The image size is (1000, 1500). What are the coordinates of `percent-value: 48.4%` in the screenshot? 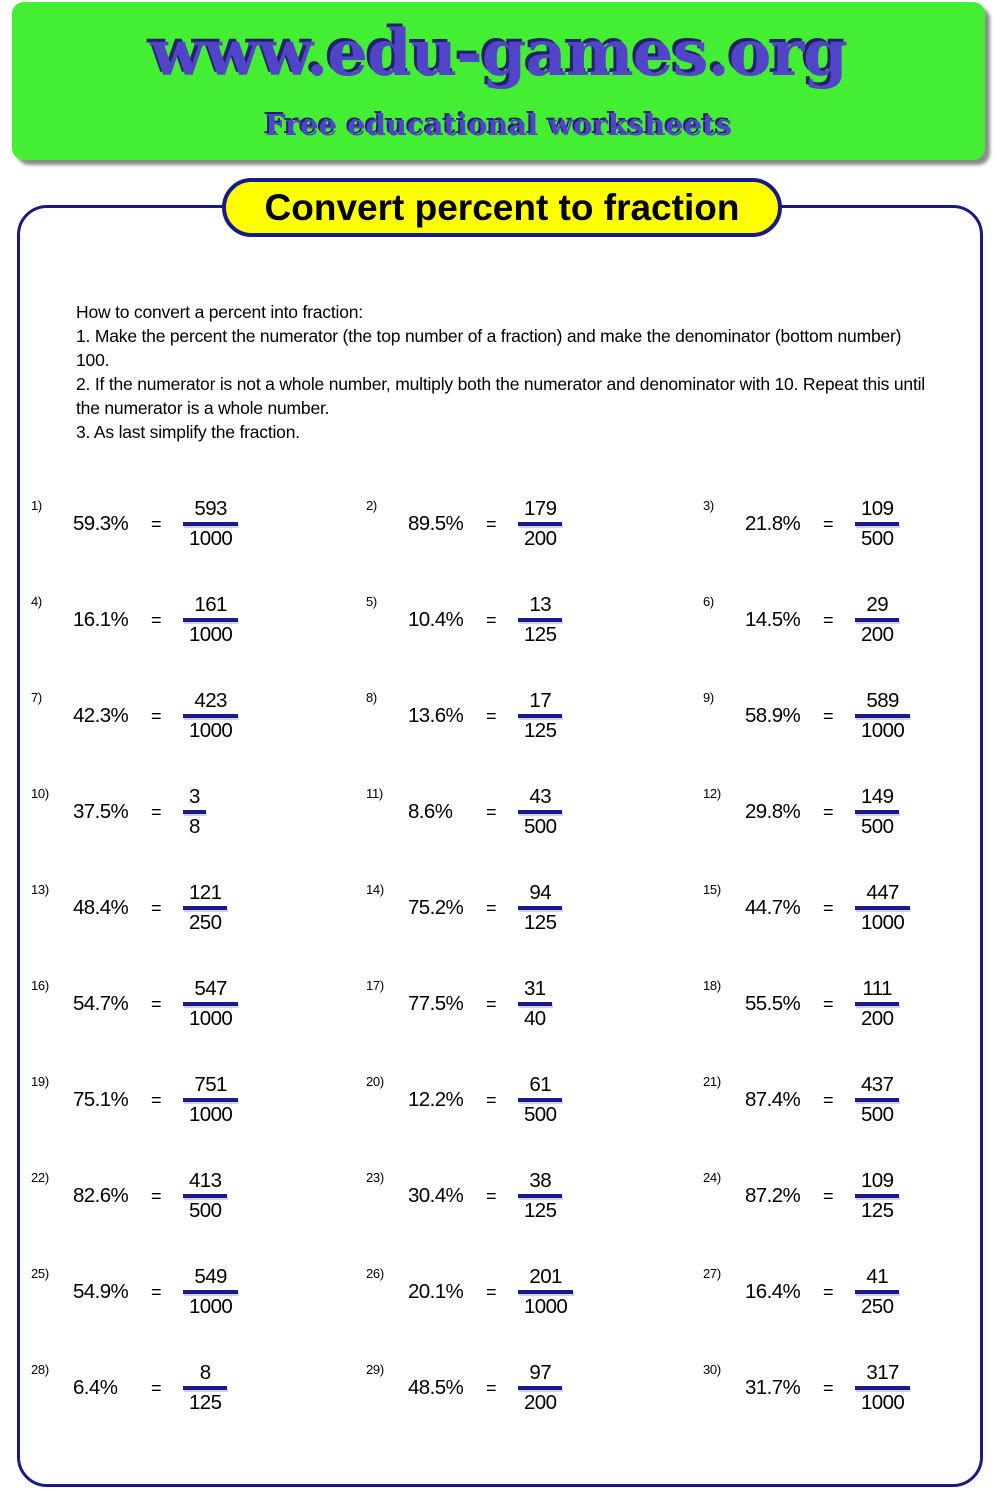 It's located at (101, 907).